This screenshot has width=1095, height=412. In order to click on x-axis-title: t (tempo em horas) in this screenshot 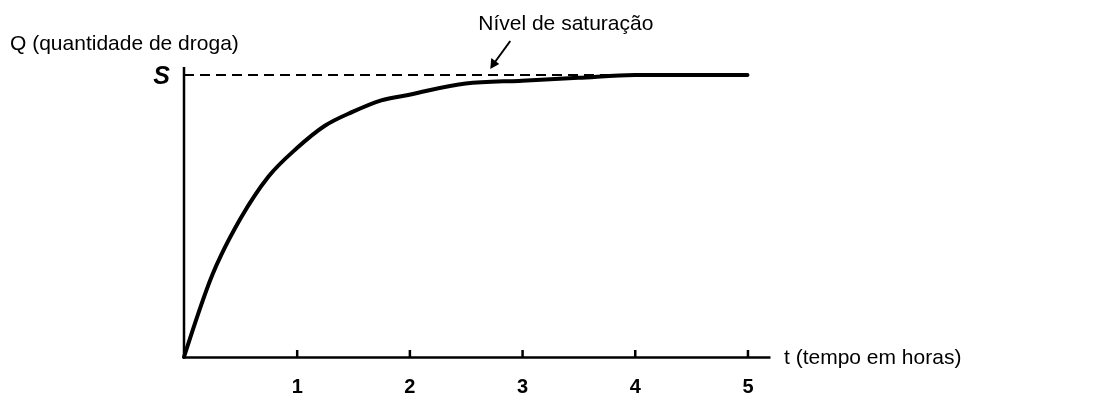, I will do `click(873, 356)`.